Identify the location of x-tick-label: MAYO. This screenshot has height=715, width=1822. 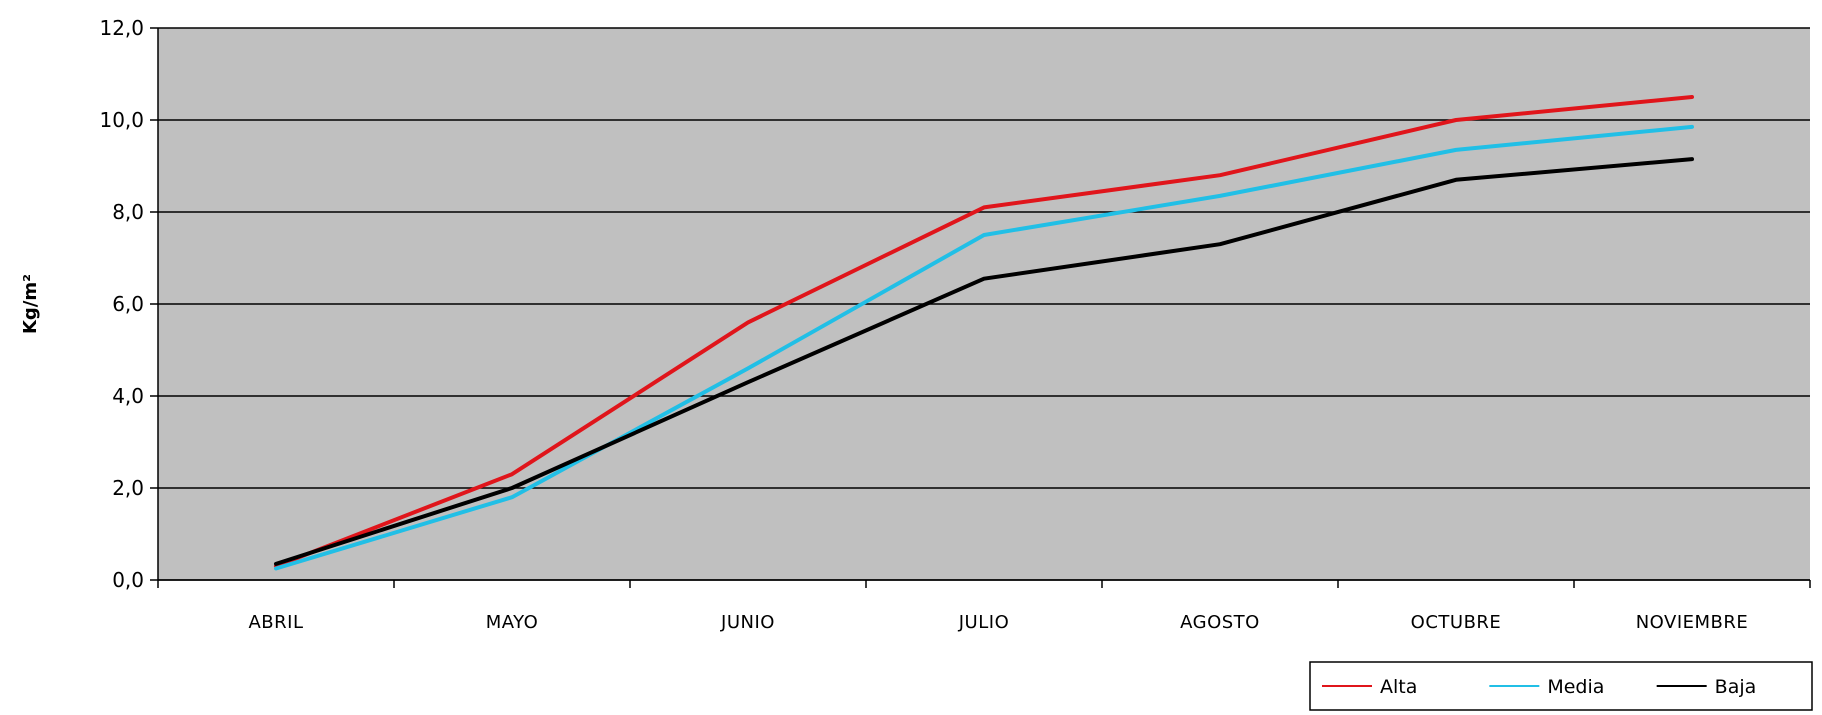
(512, 622).